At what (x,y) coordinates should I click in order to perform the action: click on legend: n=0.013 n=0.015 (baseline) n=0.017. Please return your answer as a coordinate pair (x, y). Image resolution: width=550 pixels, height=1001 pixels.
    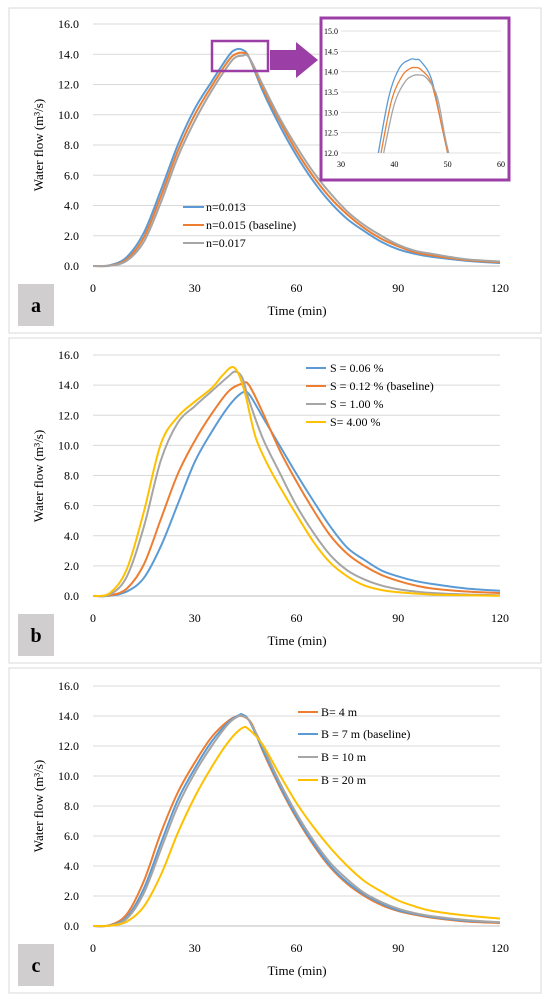
    Looking at the image, I should click on (239, 225).